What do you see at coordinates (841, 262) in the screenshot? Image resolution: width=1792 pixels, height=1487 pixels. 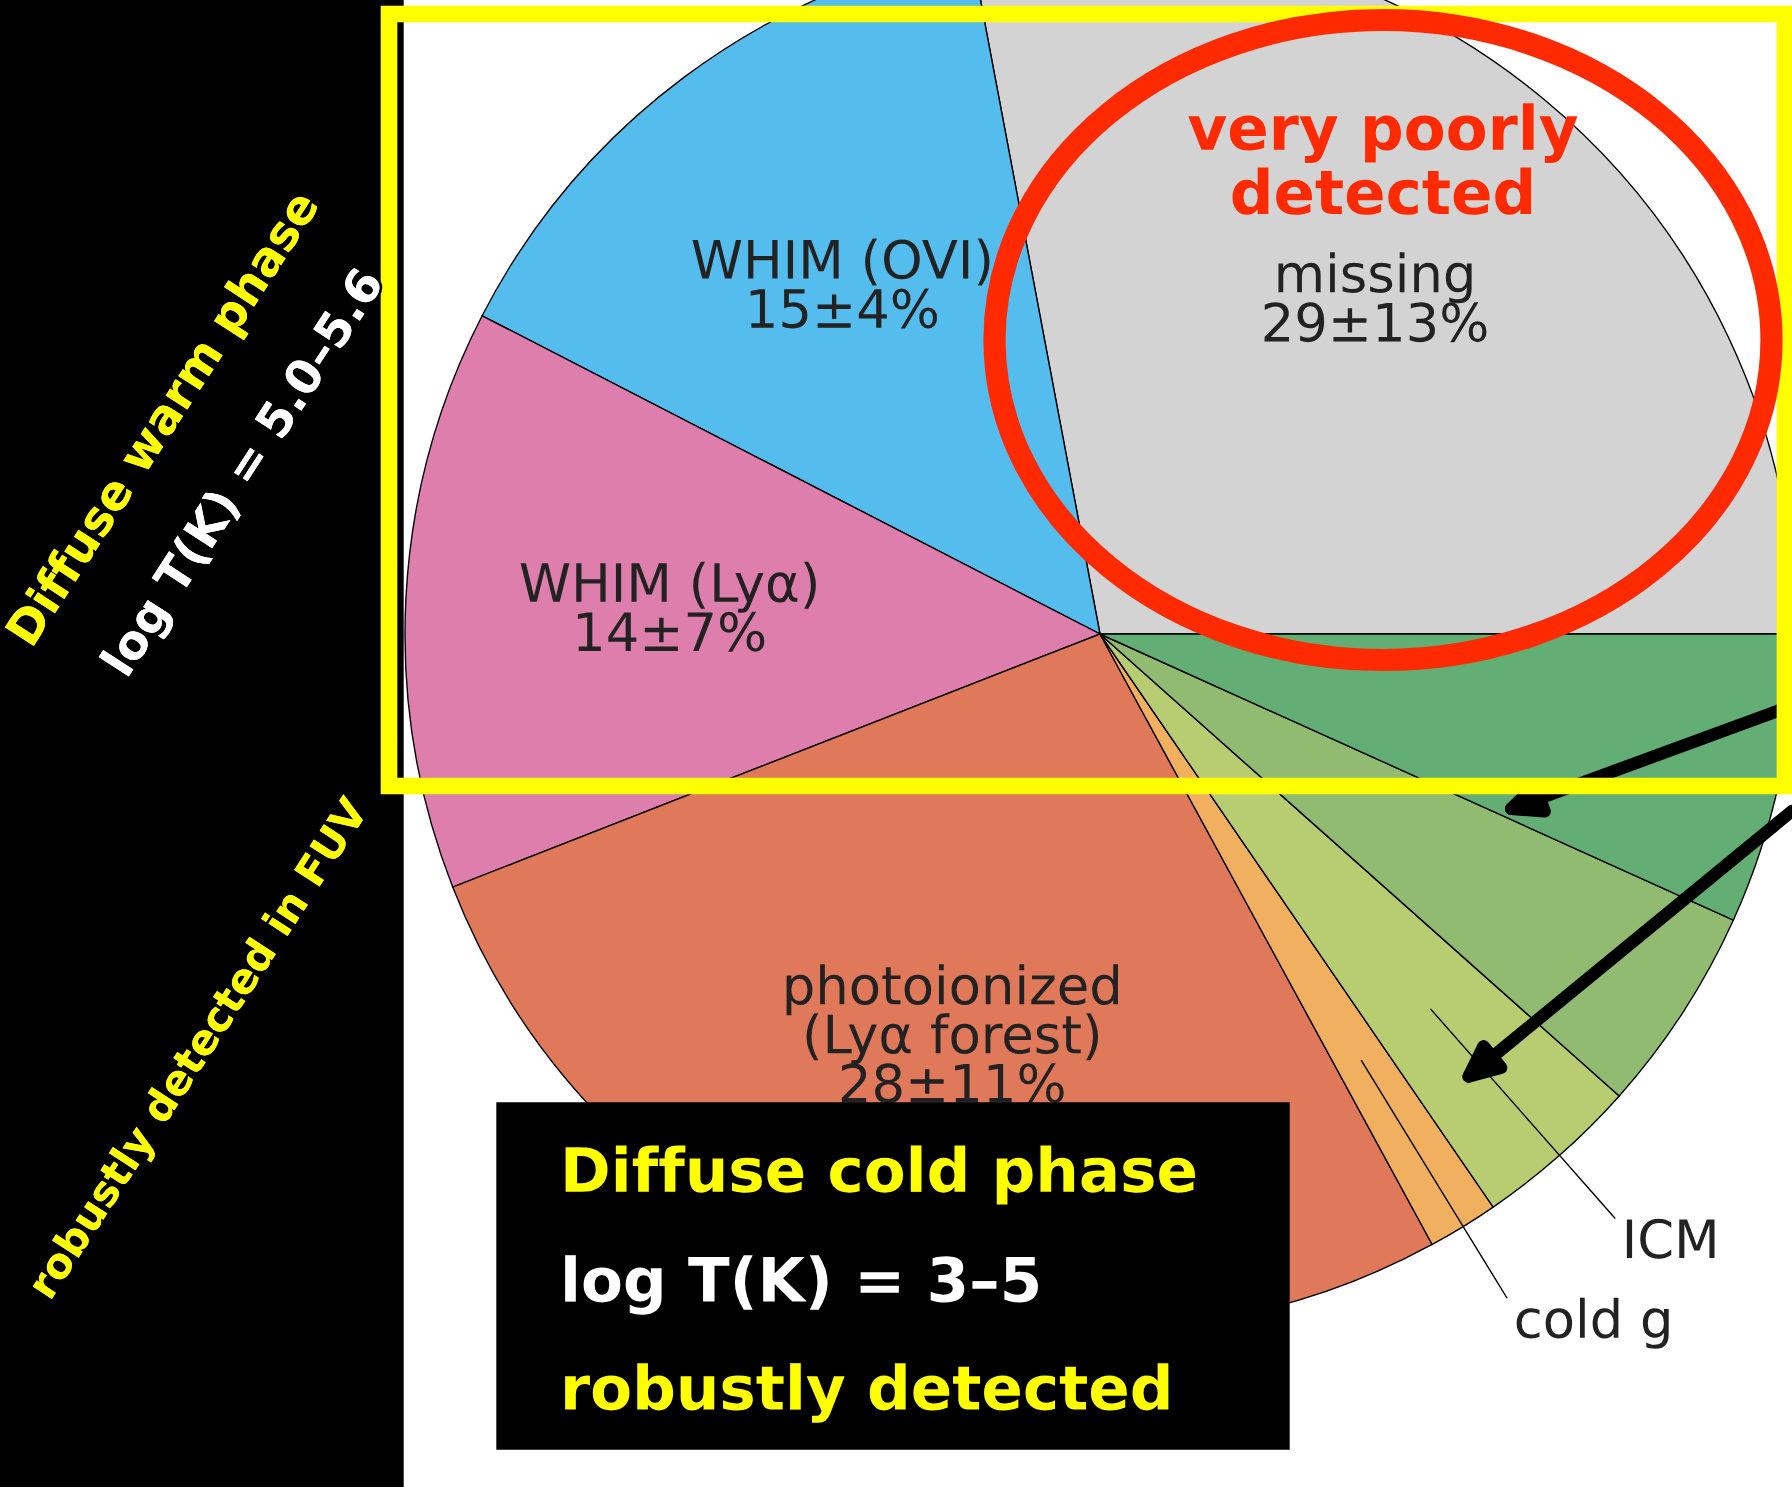 I see `slice-label: WHIM (OVI)` at bounding box center [841, 262].